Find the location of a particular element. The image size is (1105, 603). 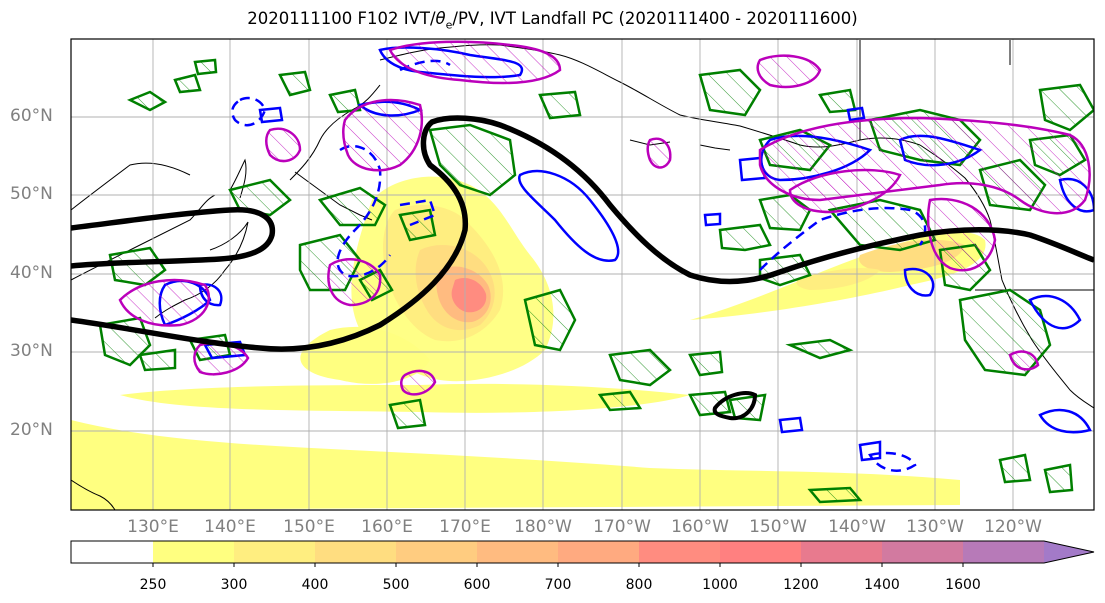

colorbar-tick-label: 1400 is located at coordinates (882, 585).